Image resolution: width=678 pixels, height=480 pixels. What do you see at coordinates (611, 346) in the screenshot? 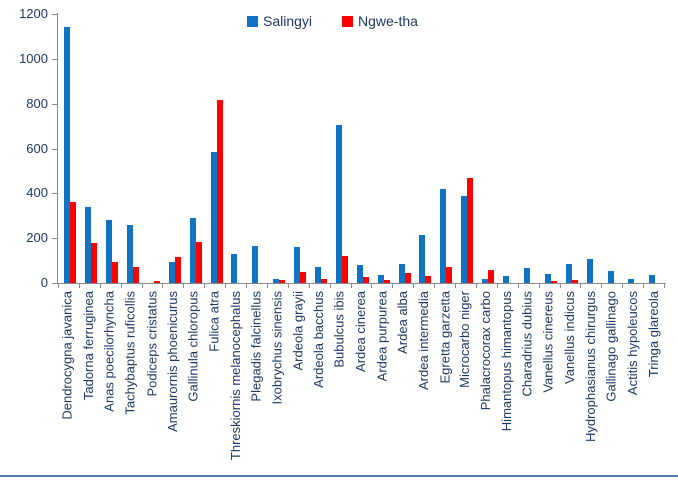
I see `x-category-label: Gallinago gallinago` at bounding box center [611, 346].